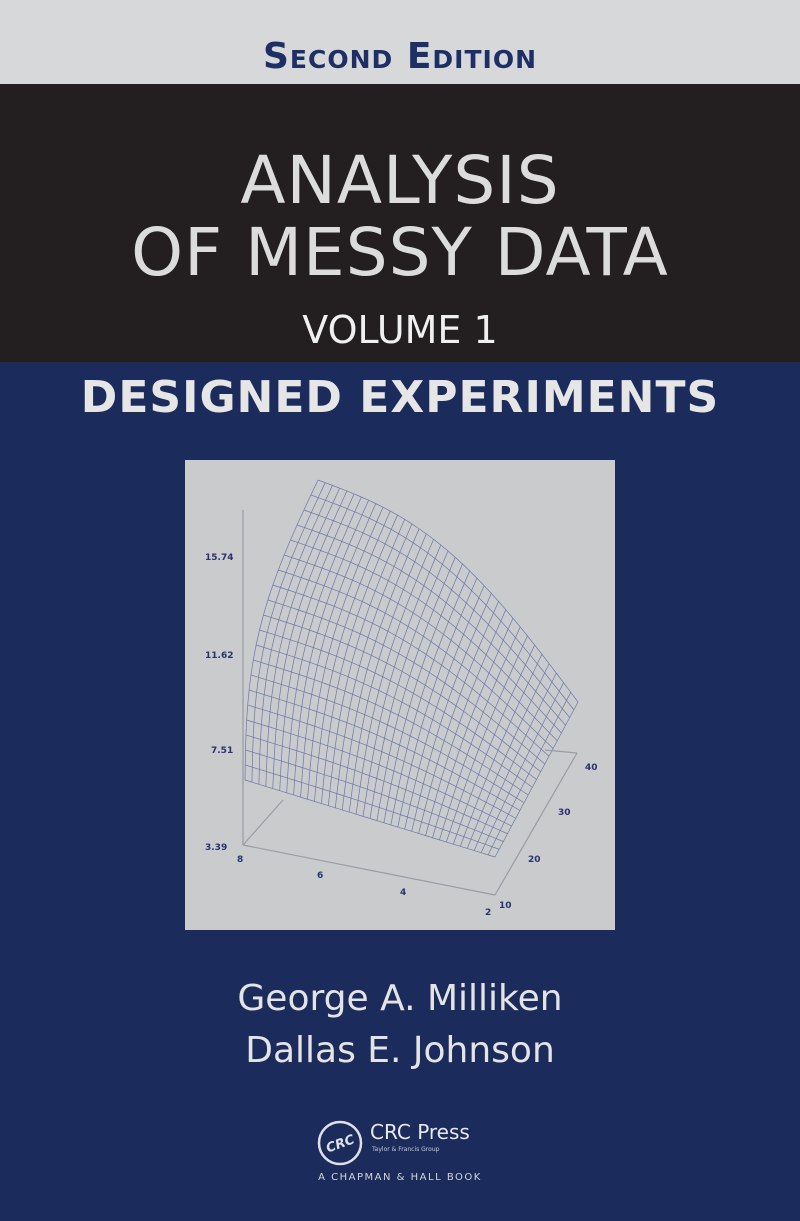 The width and height of the screenshot is (800, 1221). What do you see at coordinates (403, 893) in the screenshot?
I see `x-tick: 4` at bounding box center [403, 893].